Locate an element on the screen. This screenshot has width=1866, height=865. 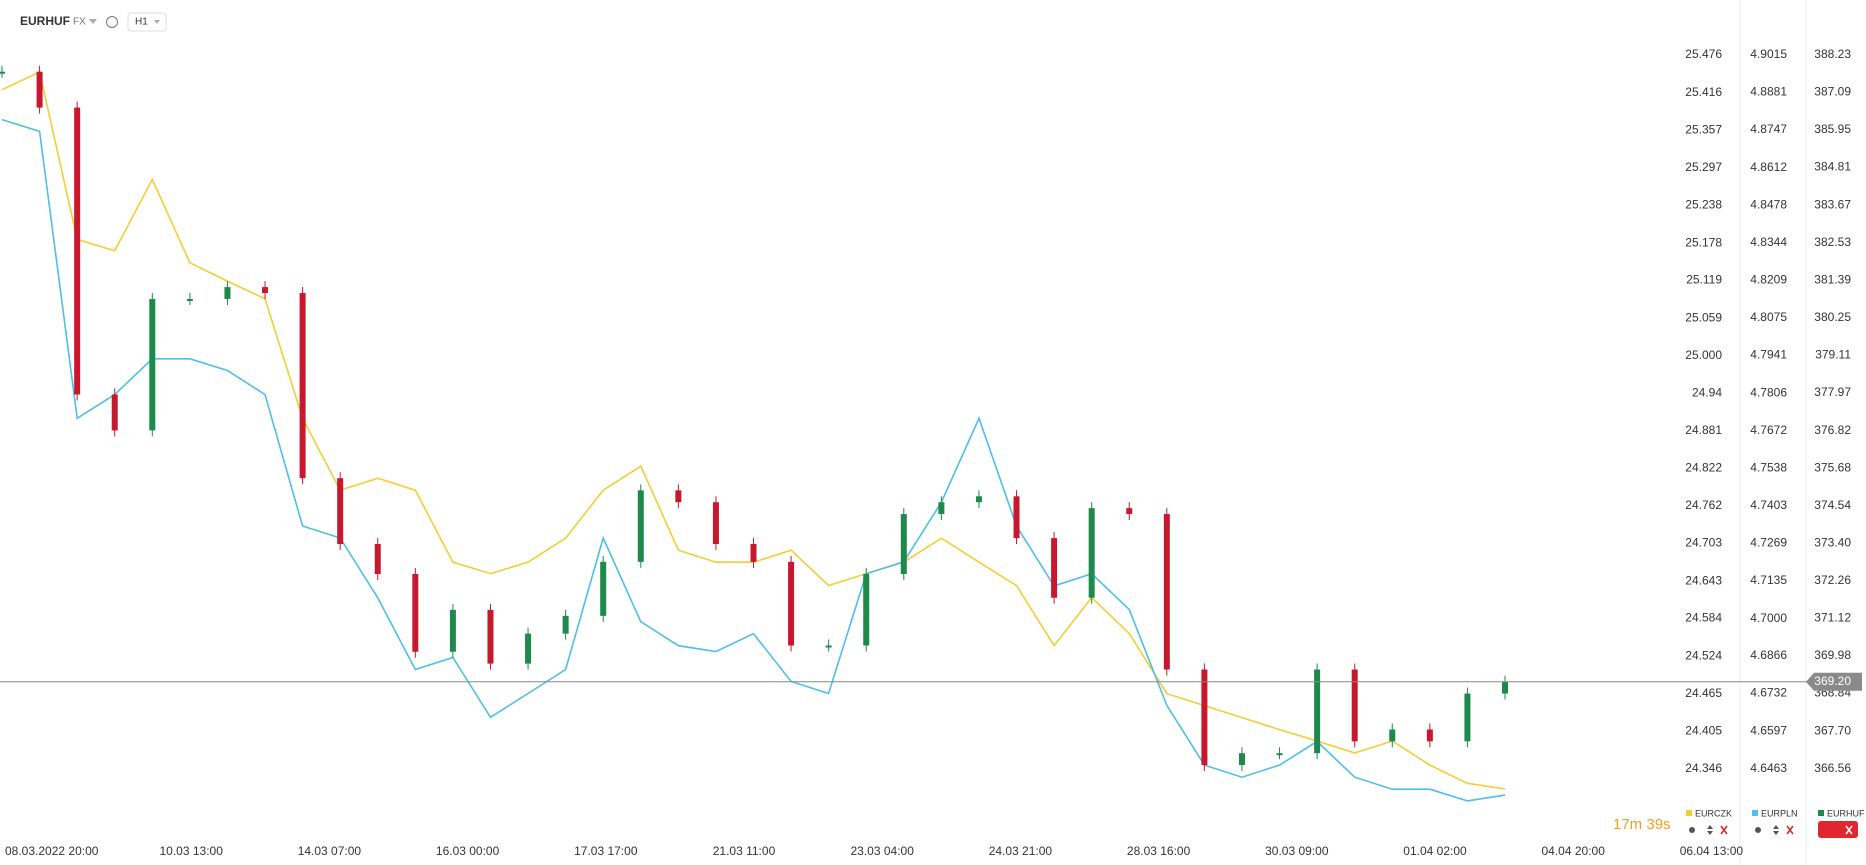
y-tick-label: 385.95 is located at coordinates (1832, 129).